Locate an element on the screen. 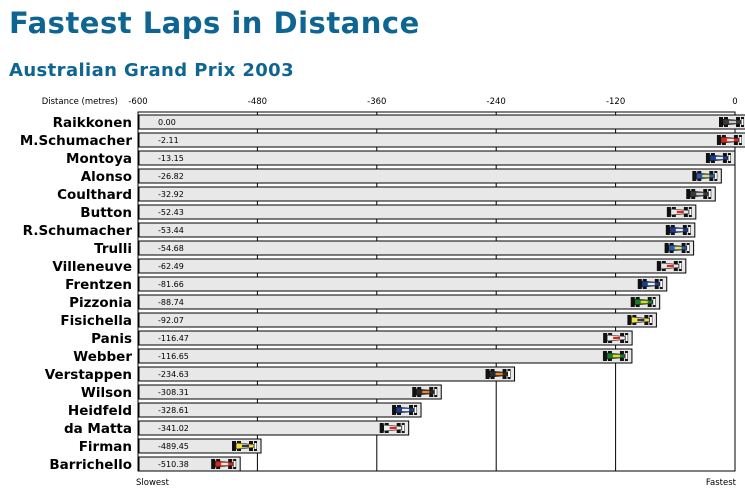 The height and width of the screenshot is (496, 745). driver-label: Barrichello is located at coordinates (90, 465).